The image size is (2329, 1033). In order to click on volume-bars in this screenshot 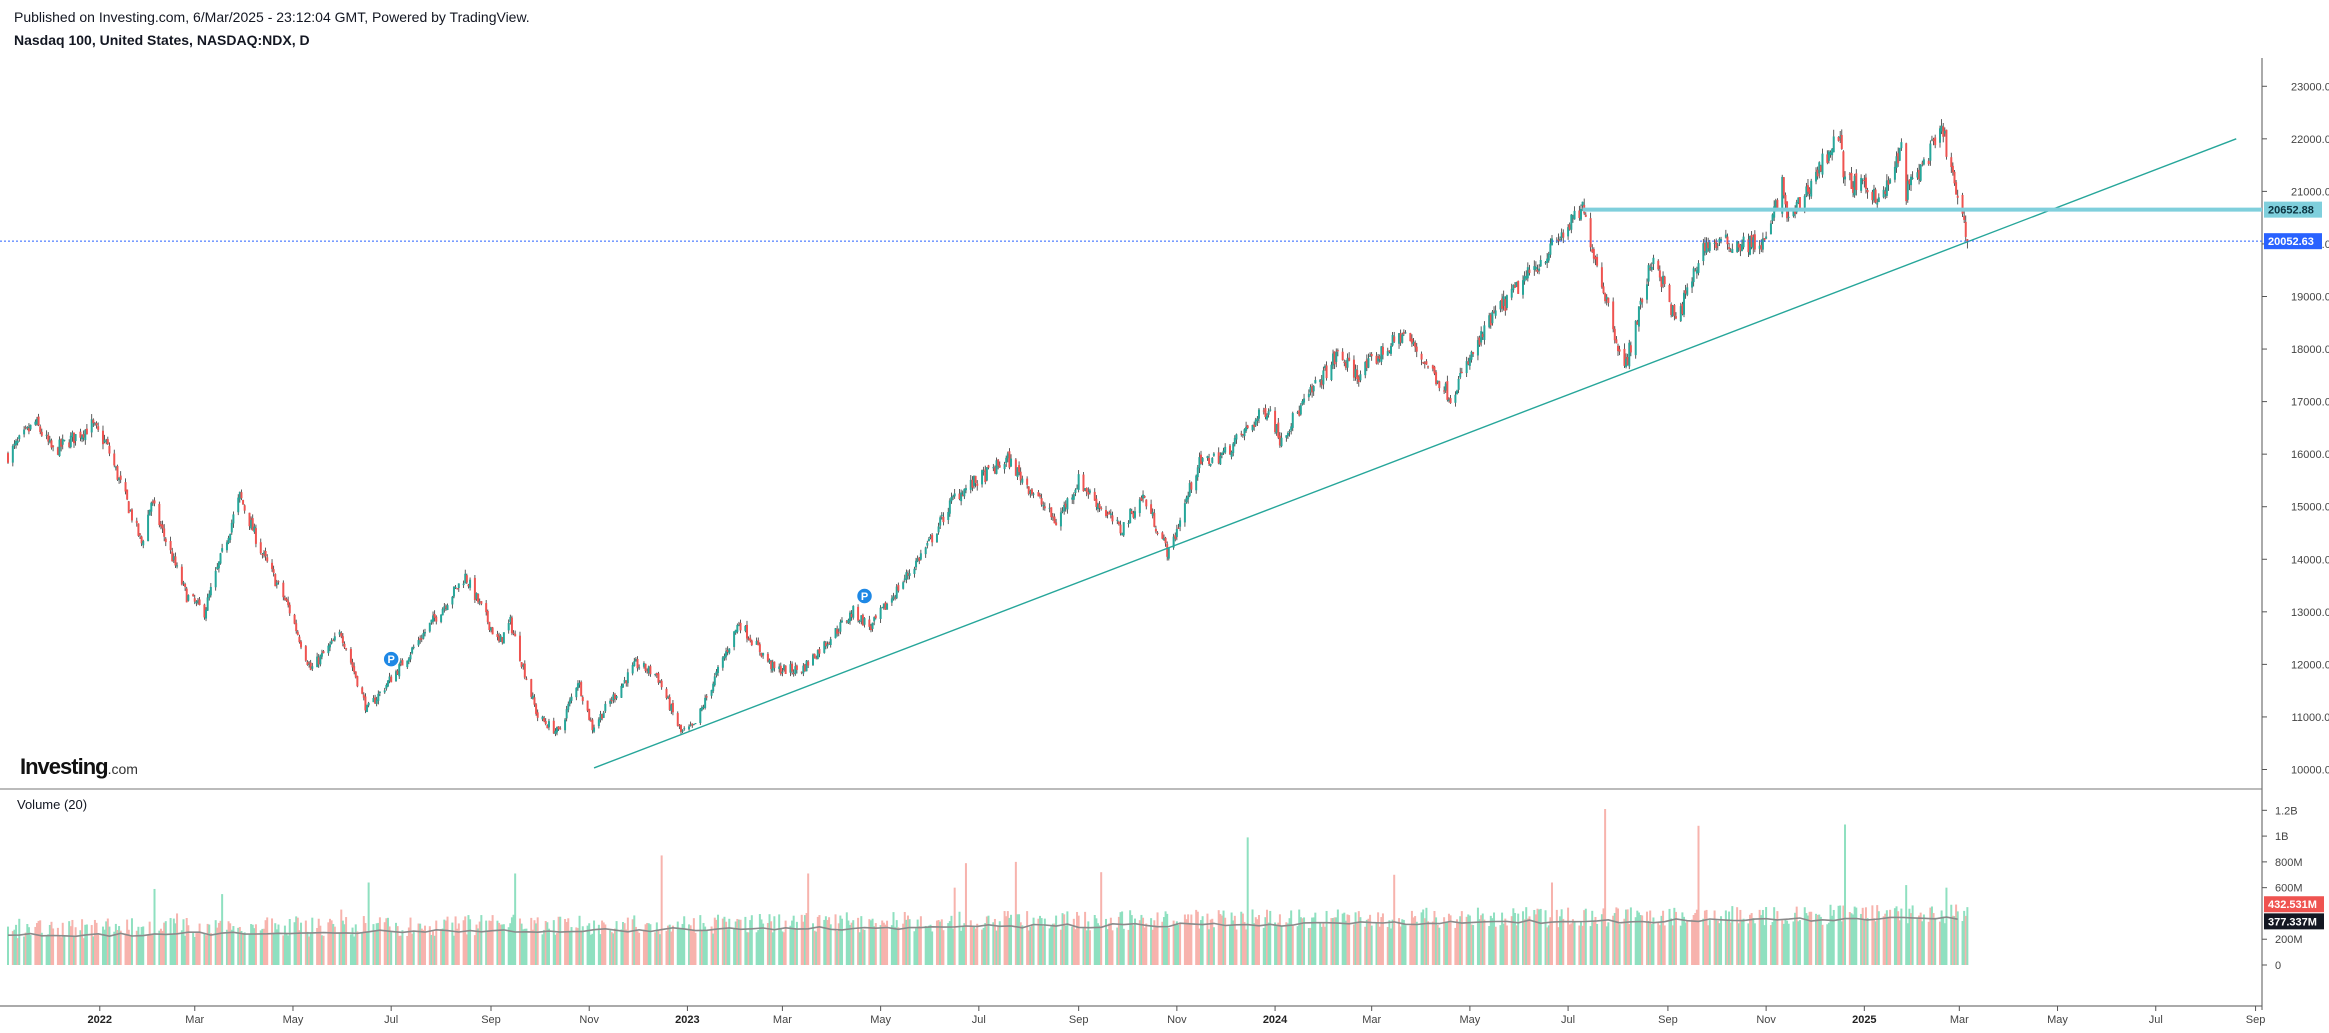, I will do `click(988, 887)`.